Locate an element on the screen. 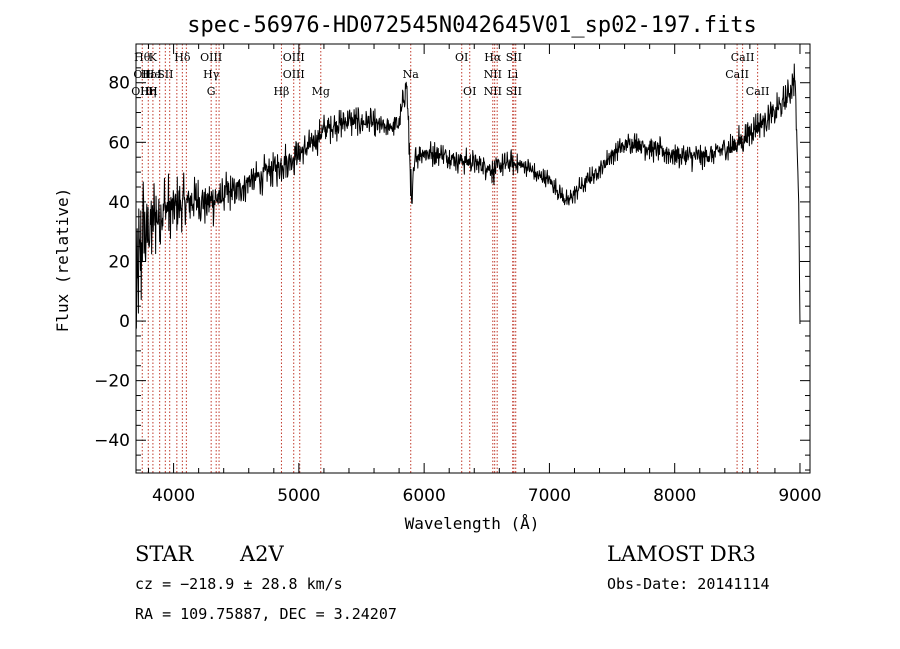  y-tick-label: −40 is located at coordinates (112, 441).